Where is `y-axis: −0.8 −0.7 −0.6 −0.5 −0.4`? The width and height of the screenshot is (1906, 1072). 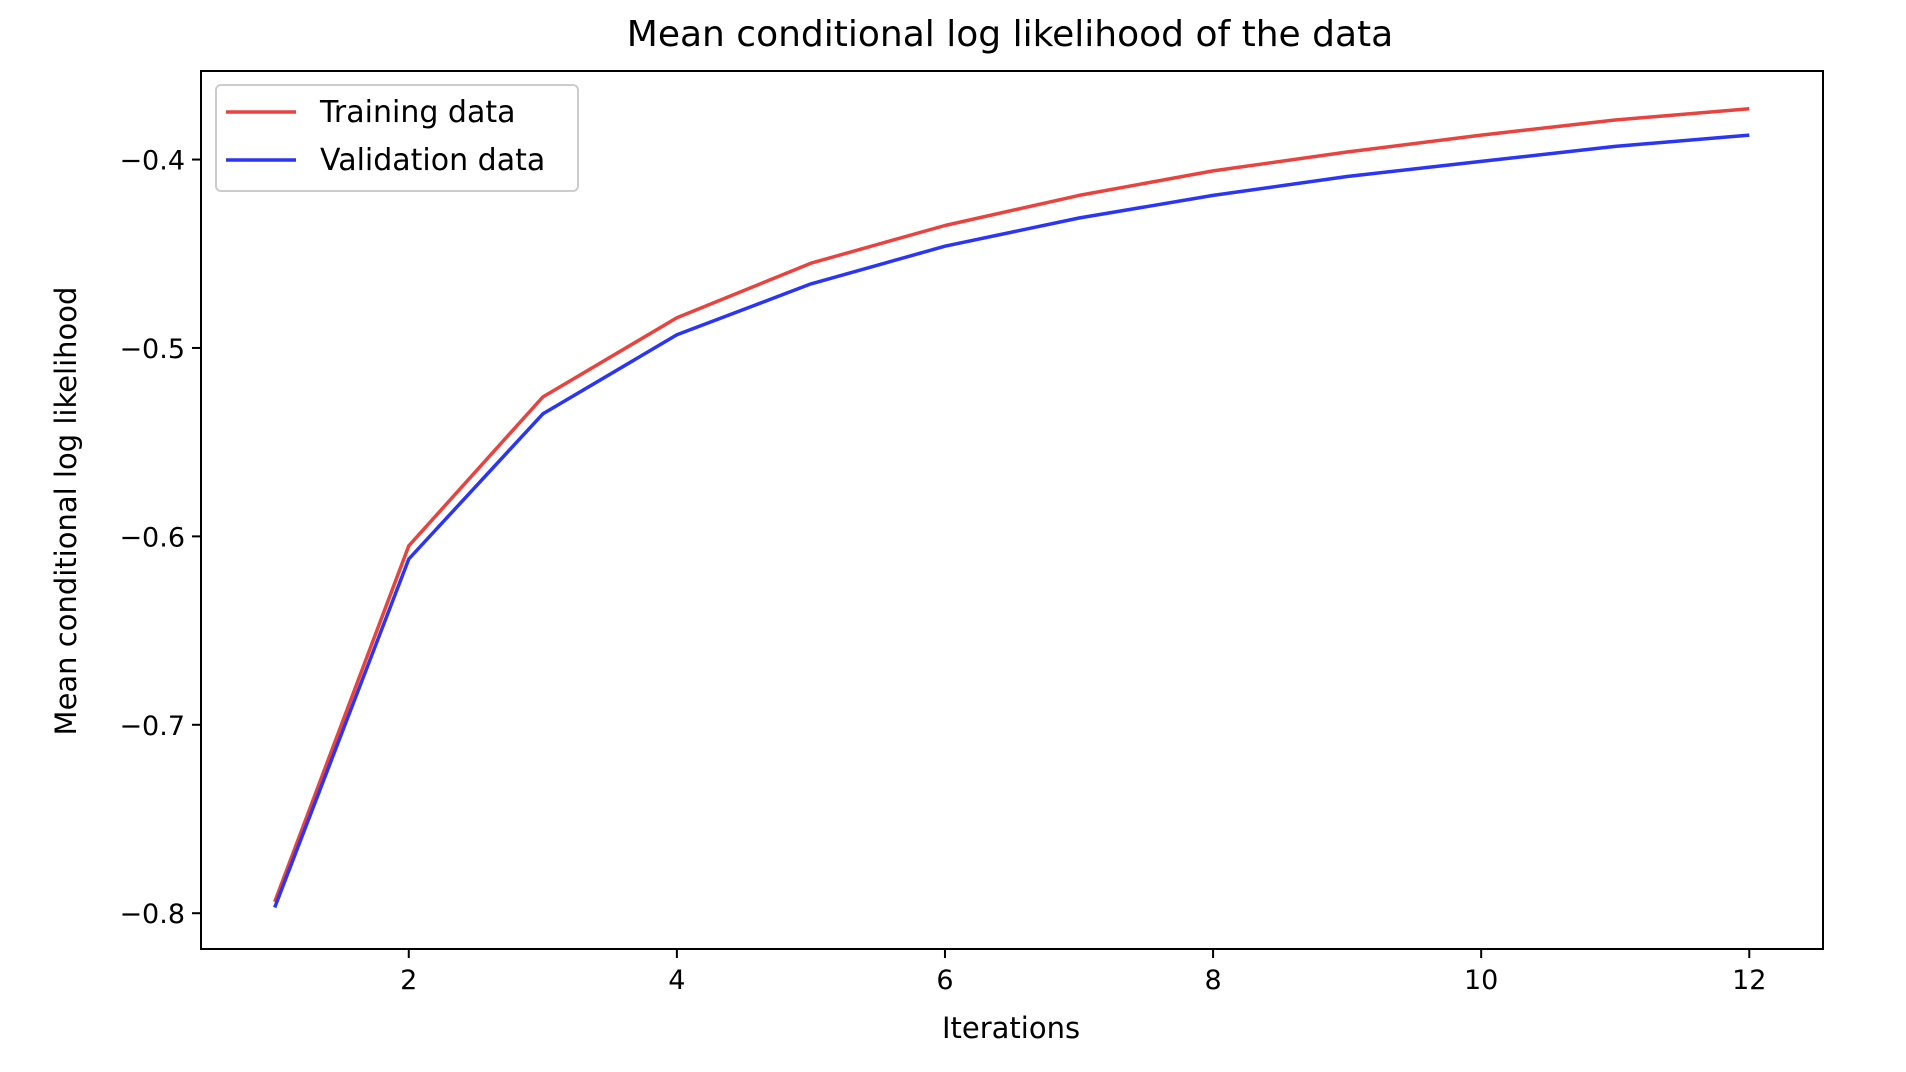 y-axis: −0.8 −0.7 −0.6 −0.5 −0.4 is located at coordinates (160, 538).